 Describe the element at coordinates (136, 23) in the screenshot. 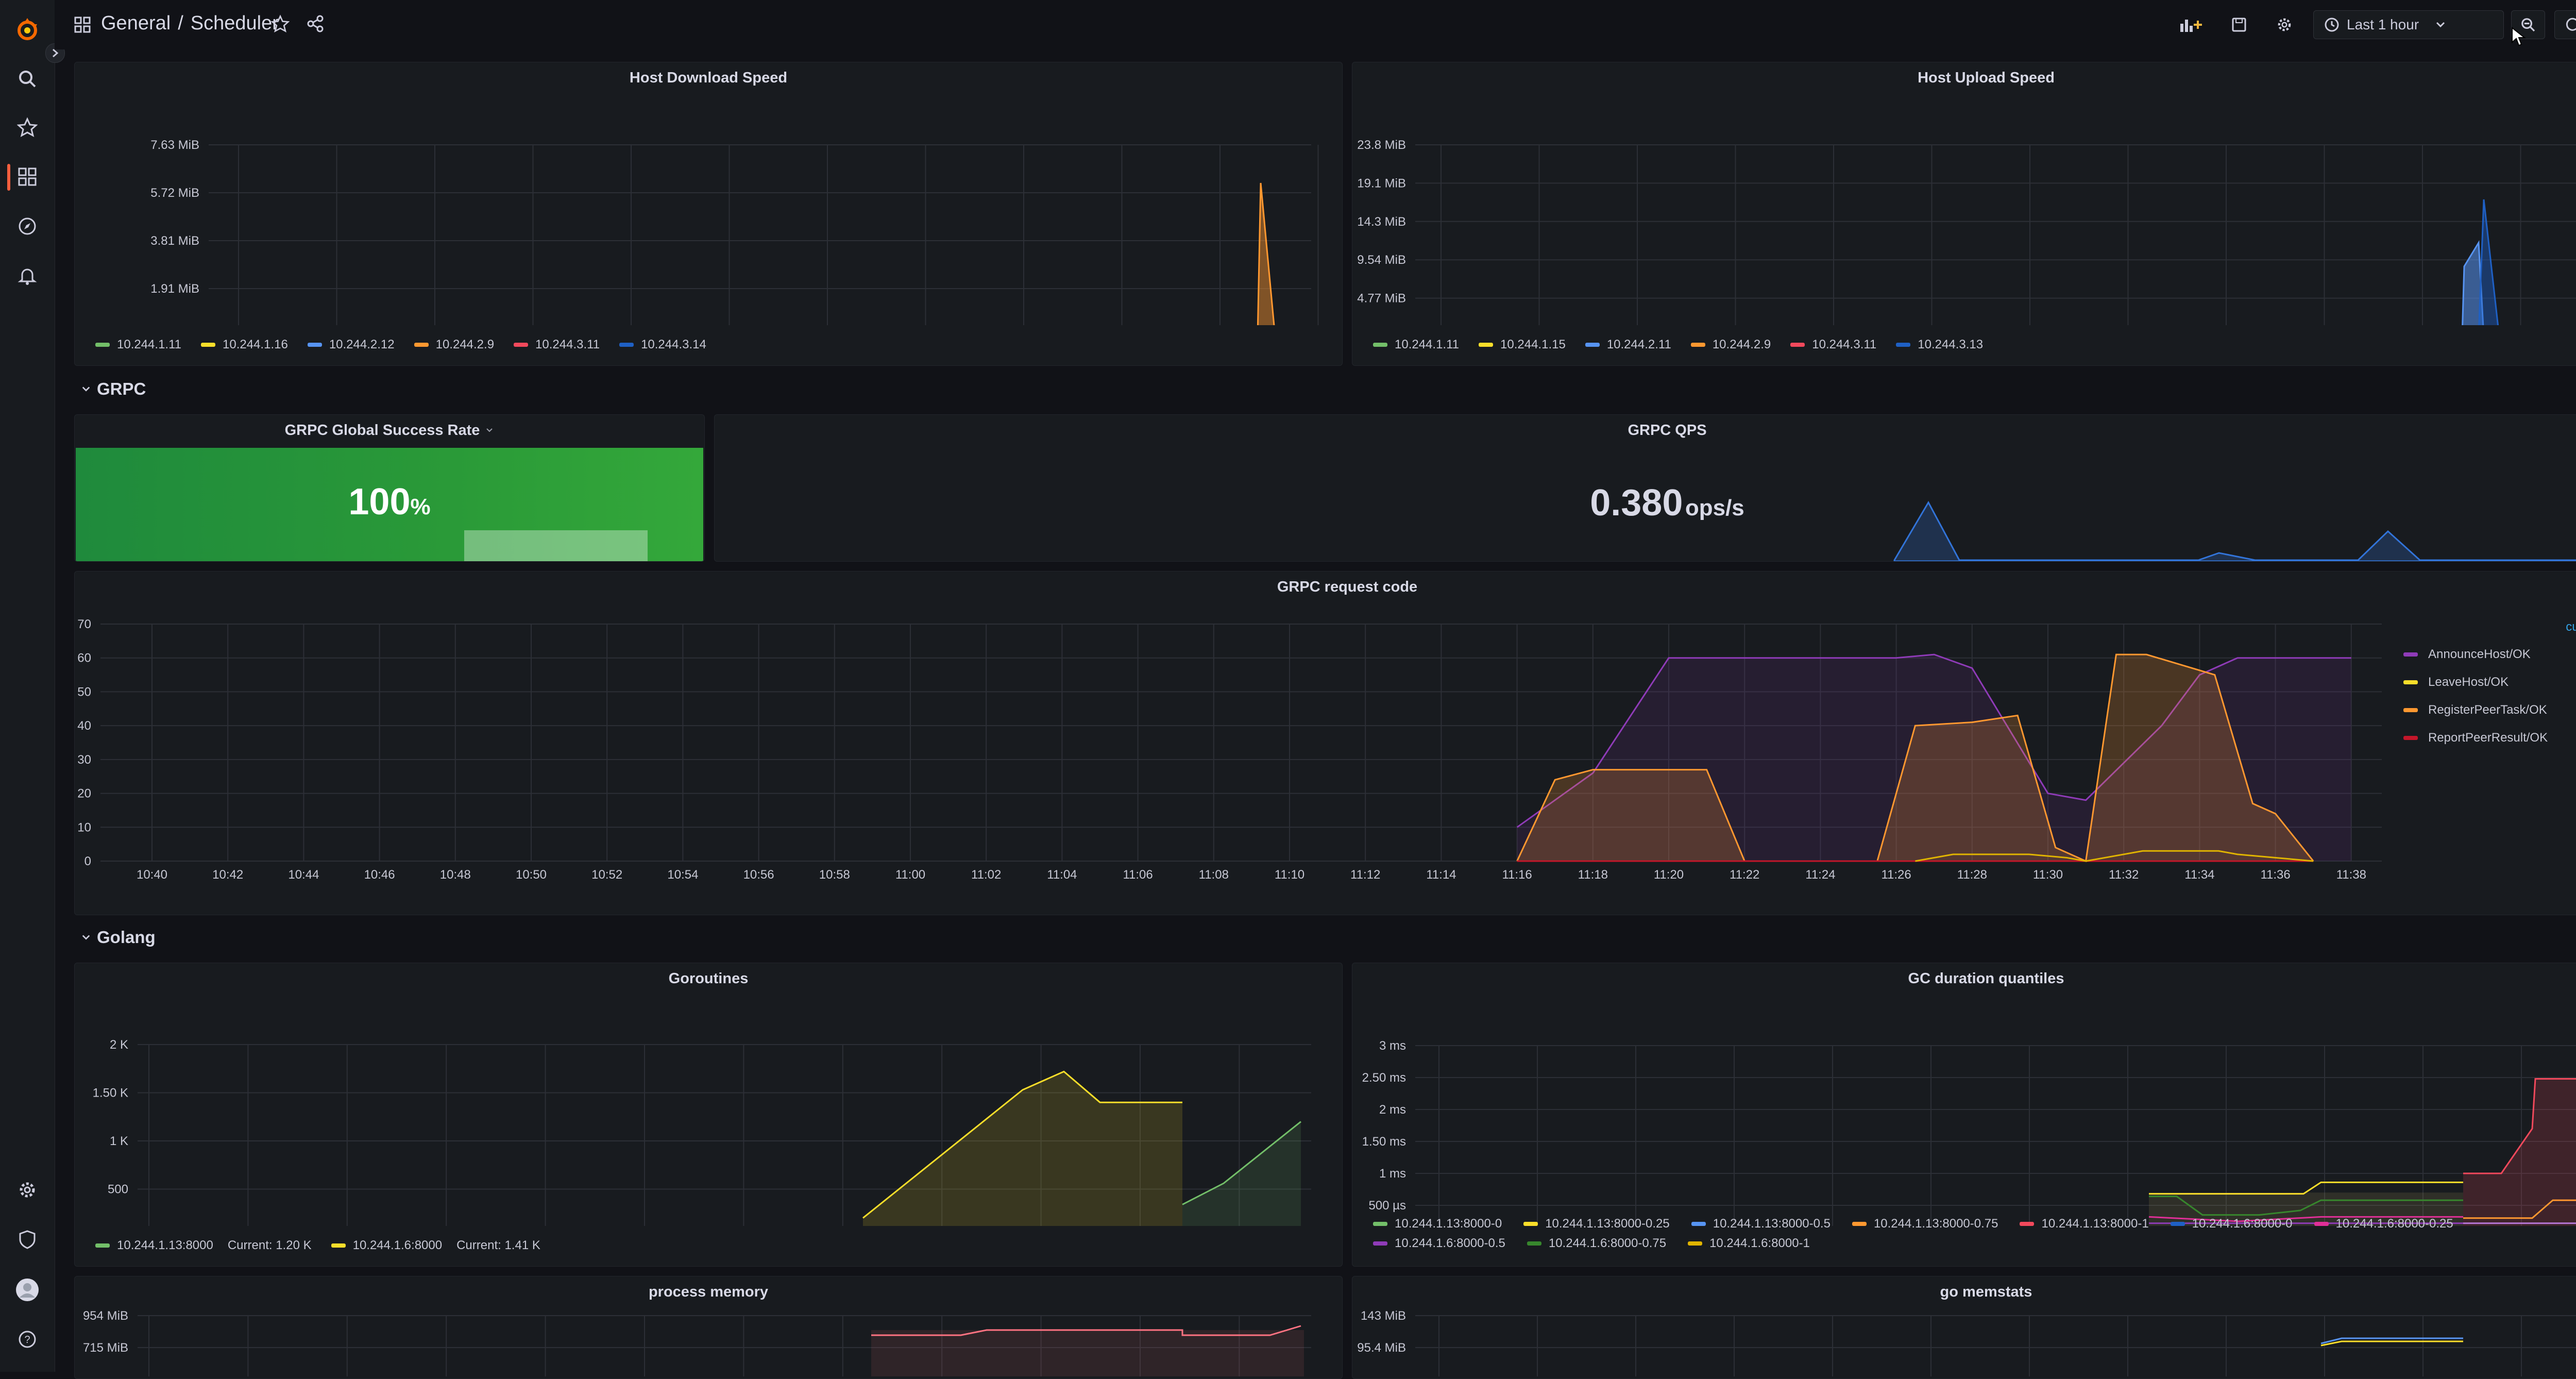

I see `breadcrumb-folder: General` at that location.